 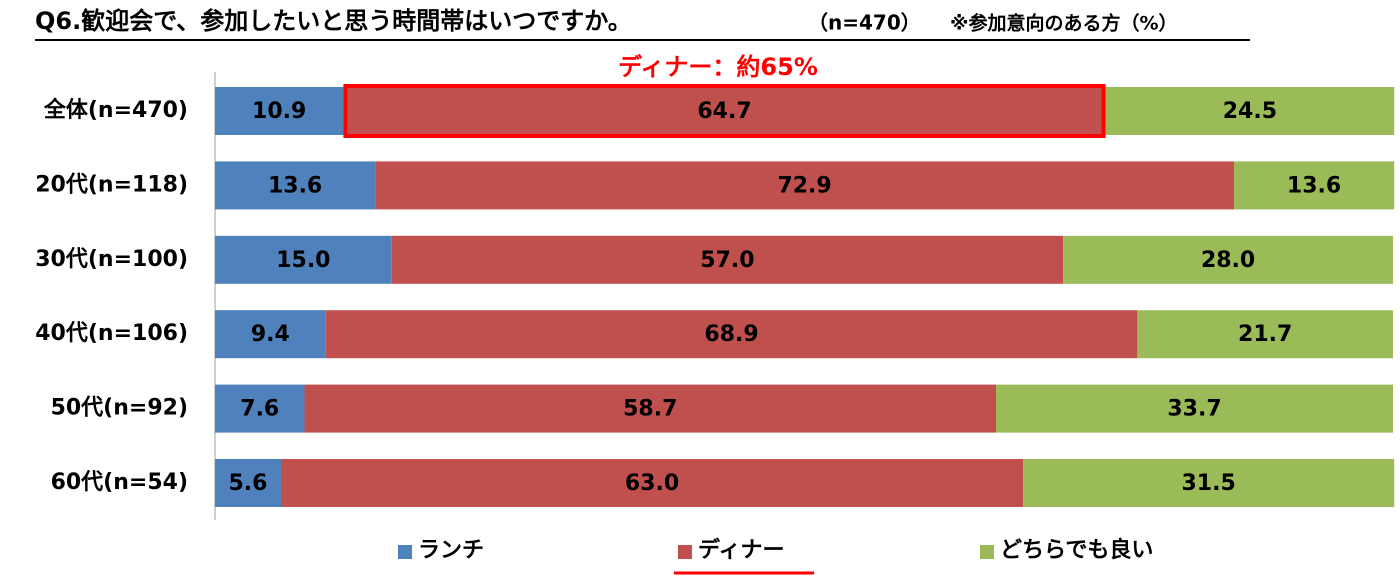 I want to click on annotation: ディナー：約65%, so click(x=718, y=67).